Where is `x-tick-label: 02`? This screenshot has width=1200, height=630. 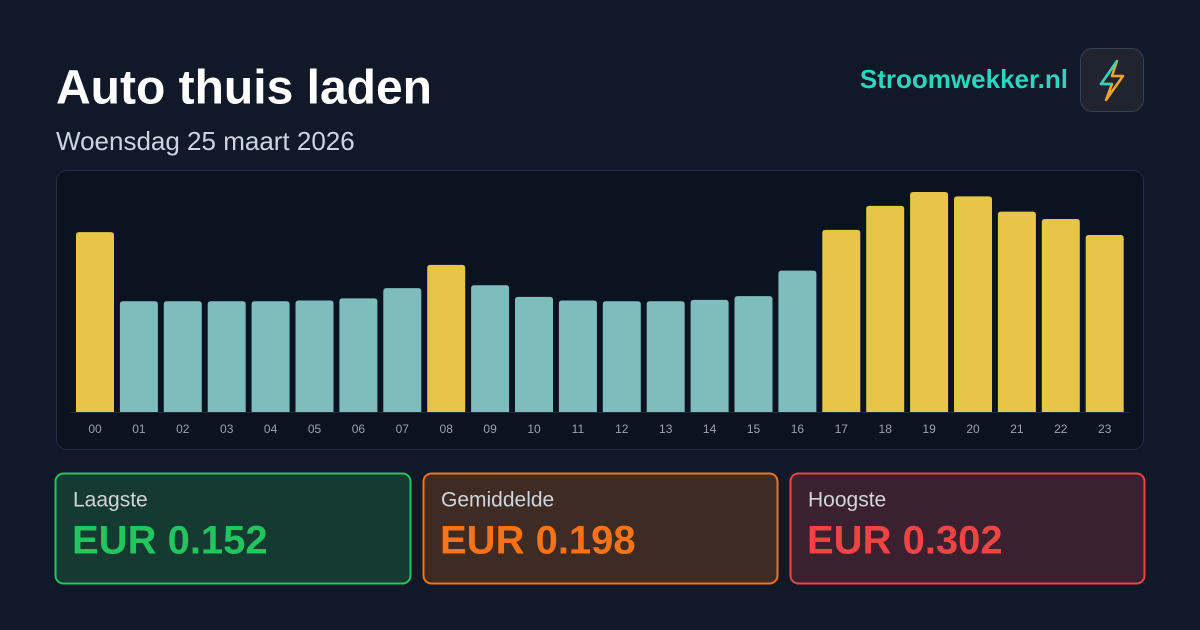 x-tick-label: 02 is located at coordinates (183, 429).